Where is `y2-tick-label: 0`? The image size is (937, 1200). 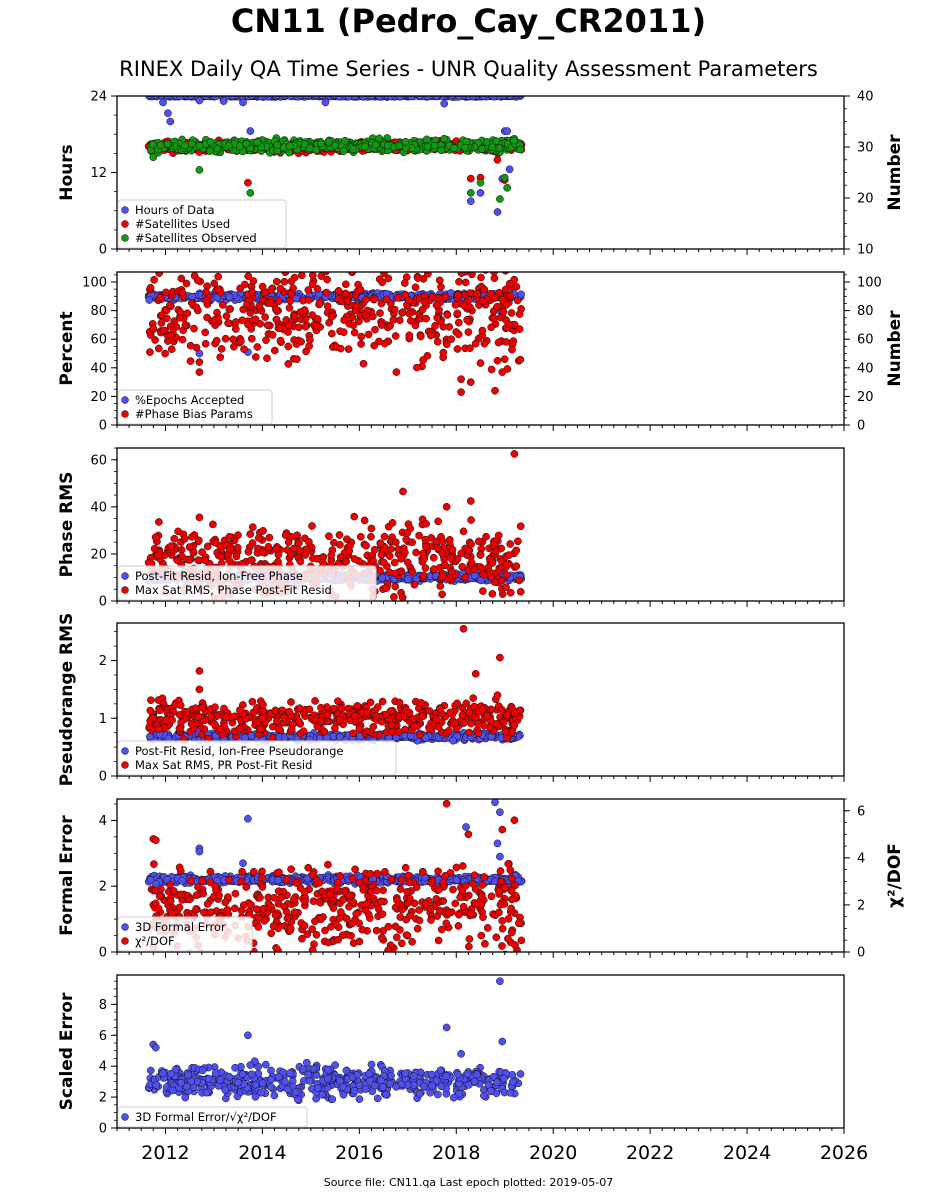
y2-tick-label: 0 is located at coordinates (861, 426).